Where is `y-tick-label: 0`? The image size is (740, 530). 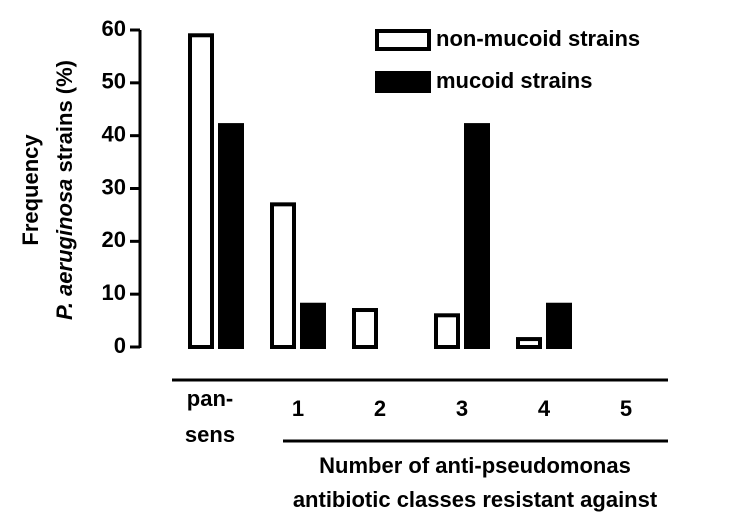 y-tick-label: 0 is located at coordinates (120, 345).